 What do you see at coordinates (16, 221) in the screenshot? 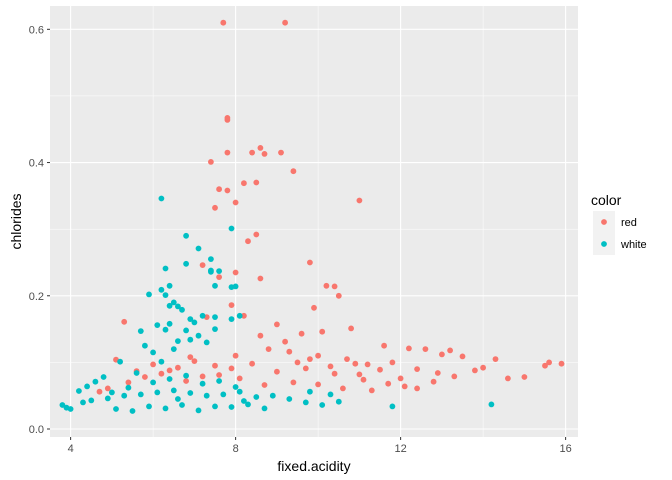
I see `y-axis-title: chlorides` at bounding box center [16, 221].